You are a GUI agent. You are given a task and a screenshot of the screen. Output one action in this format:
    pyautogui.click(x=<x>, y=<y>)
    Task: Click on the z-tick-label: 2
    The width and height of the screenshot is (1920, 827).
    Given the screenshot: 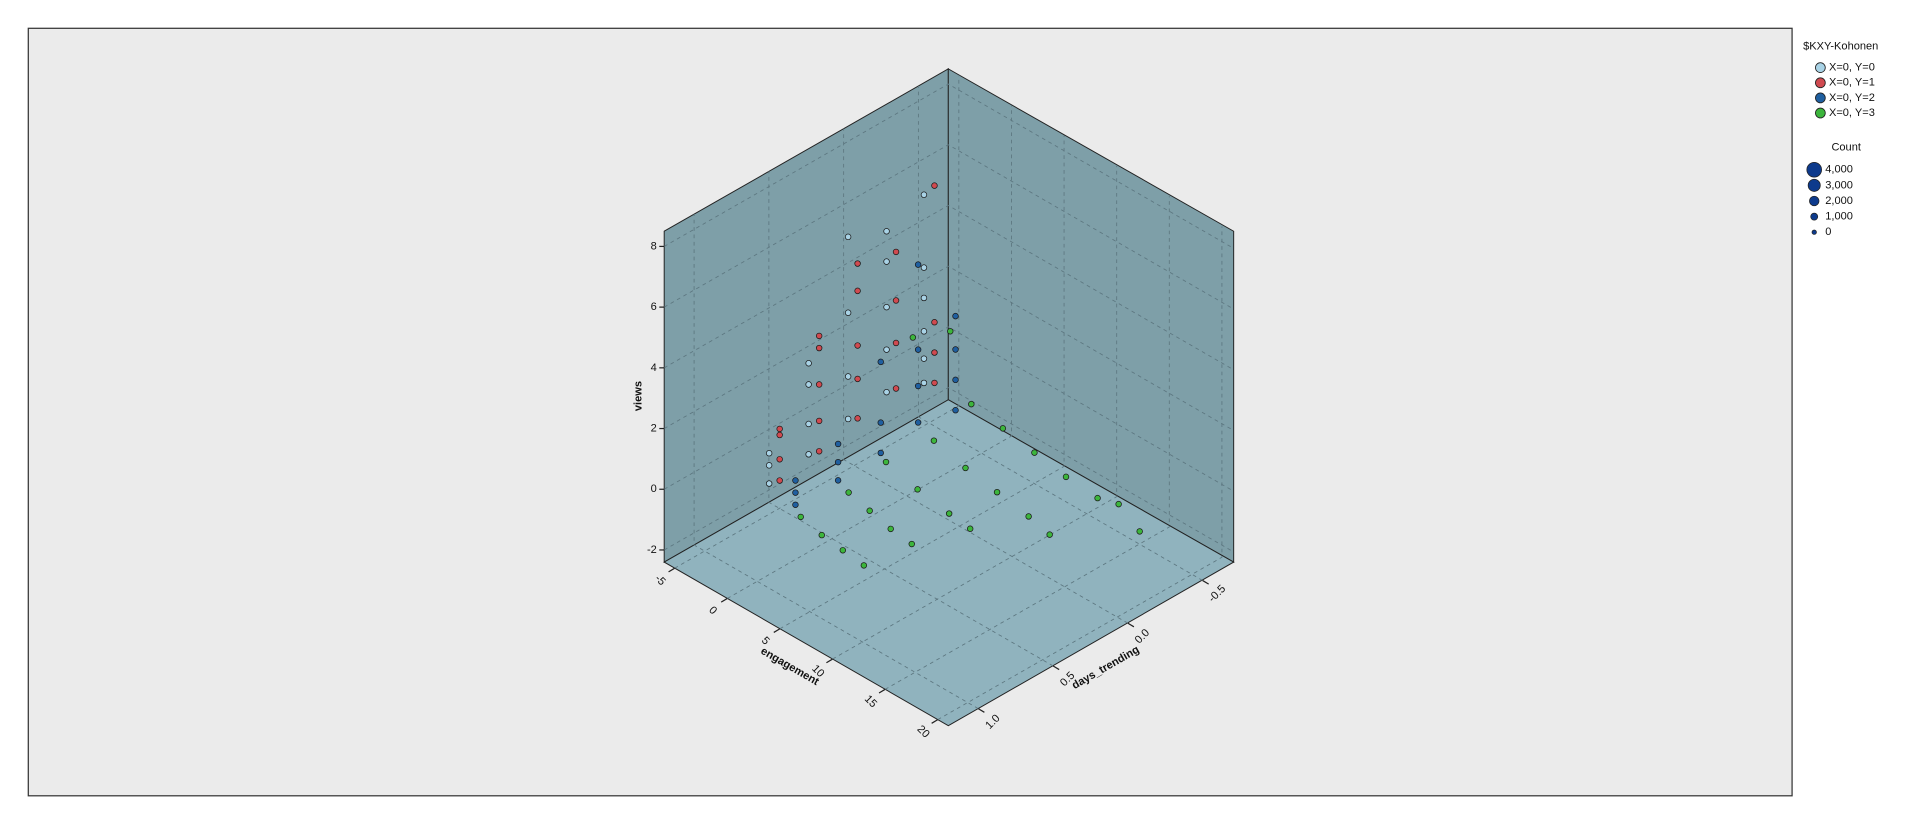 What is the action you would take?
    pyautogui.click(x=654, y=428)
    